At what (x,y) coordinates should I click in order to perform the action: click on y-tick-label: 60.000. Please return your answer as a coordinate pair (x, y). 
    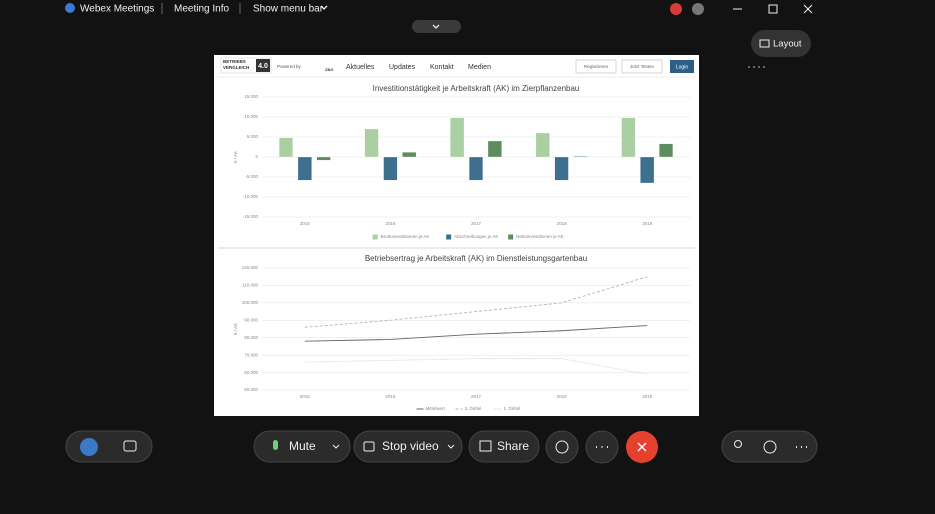
    Looking at the image, I should click on (251, 372).